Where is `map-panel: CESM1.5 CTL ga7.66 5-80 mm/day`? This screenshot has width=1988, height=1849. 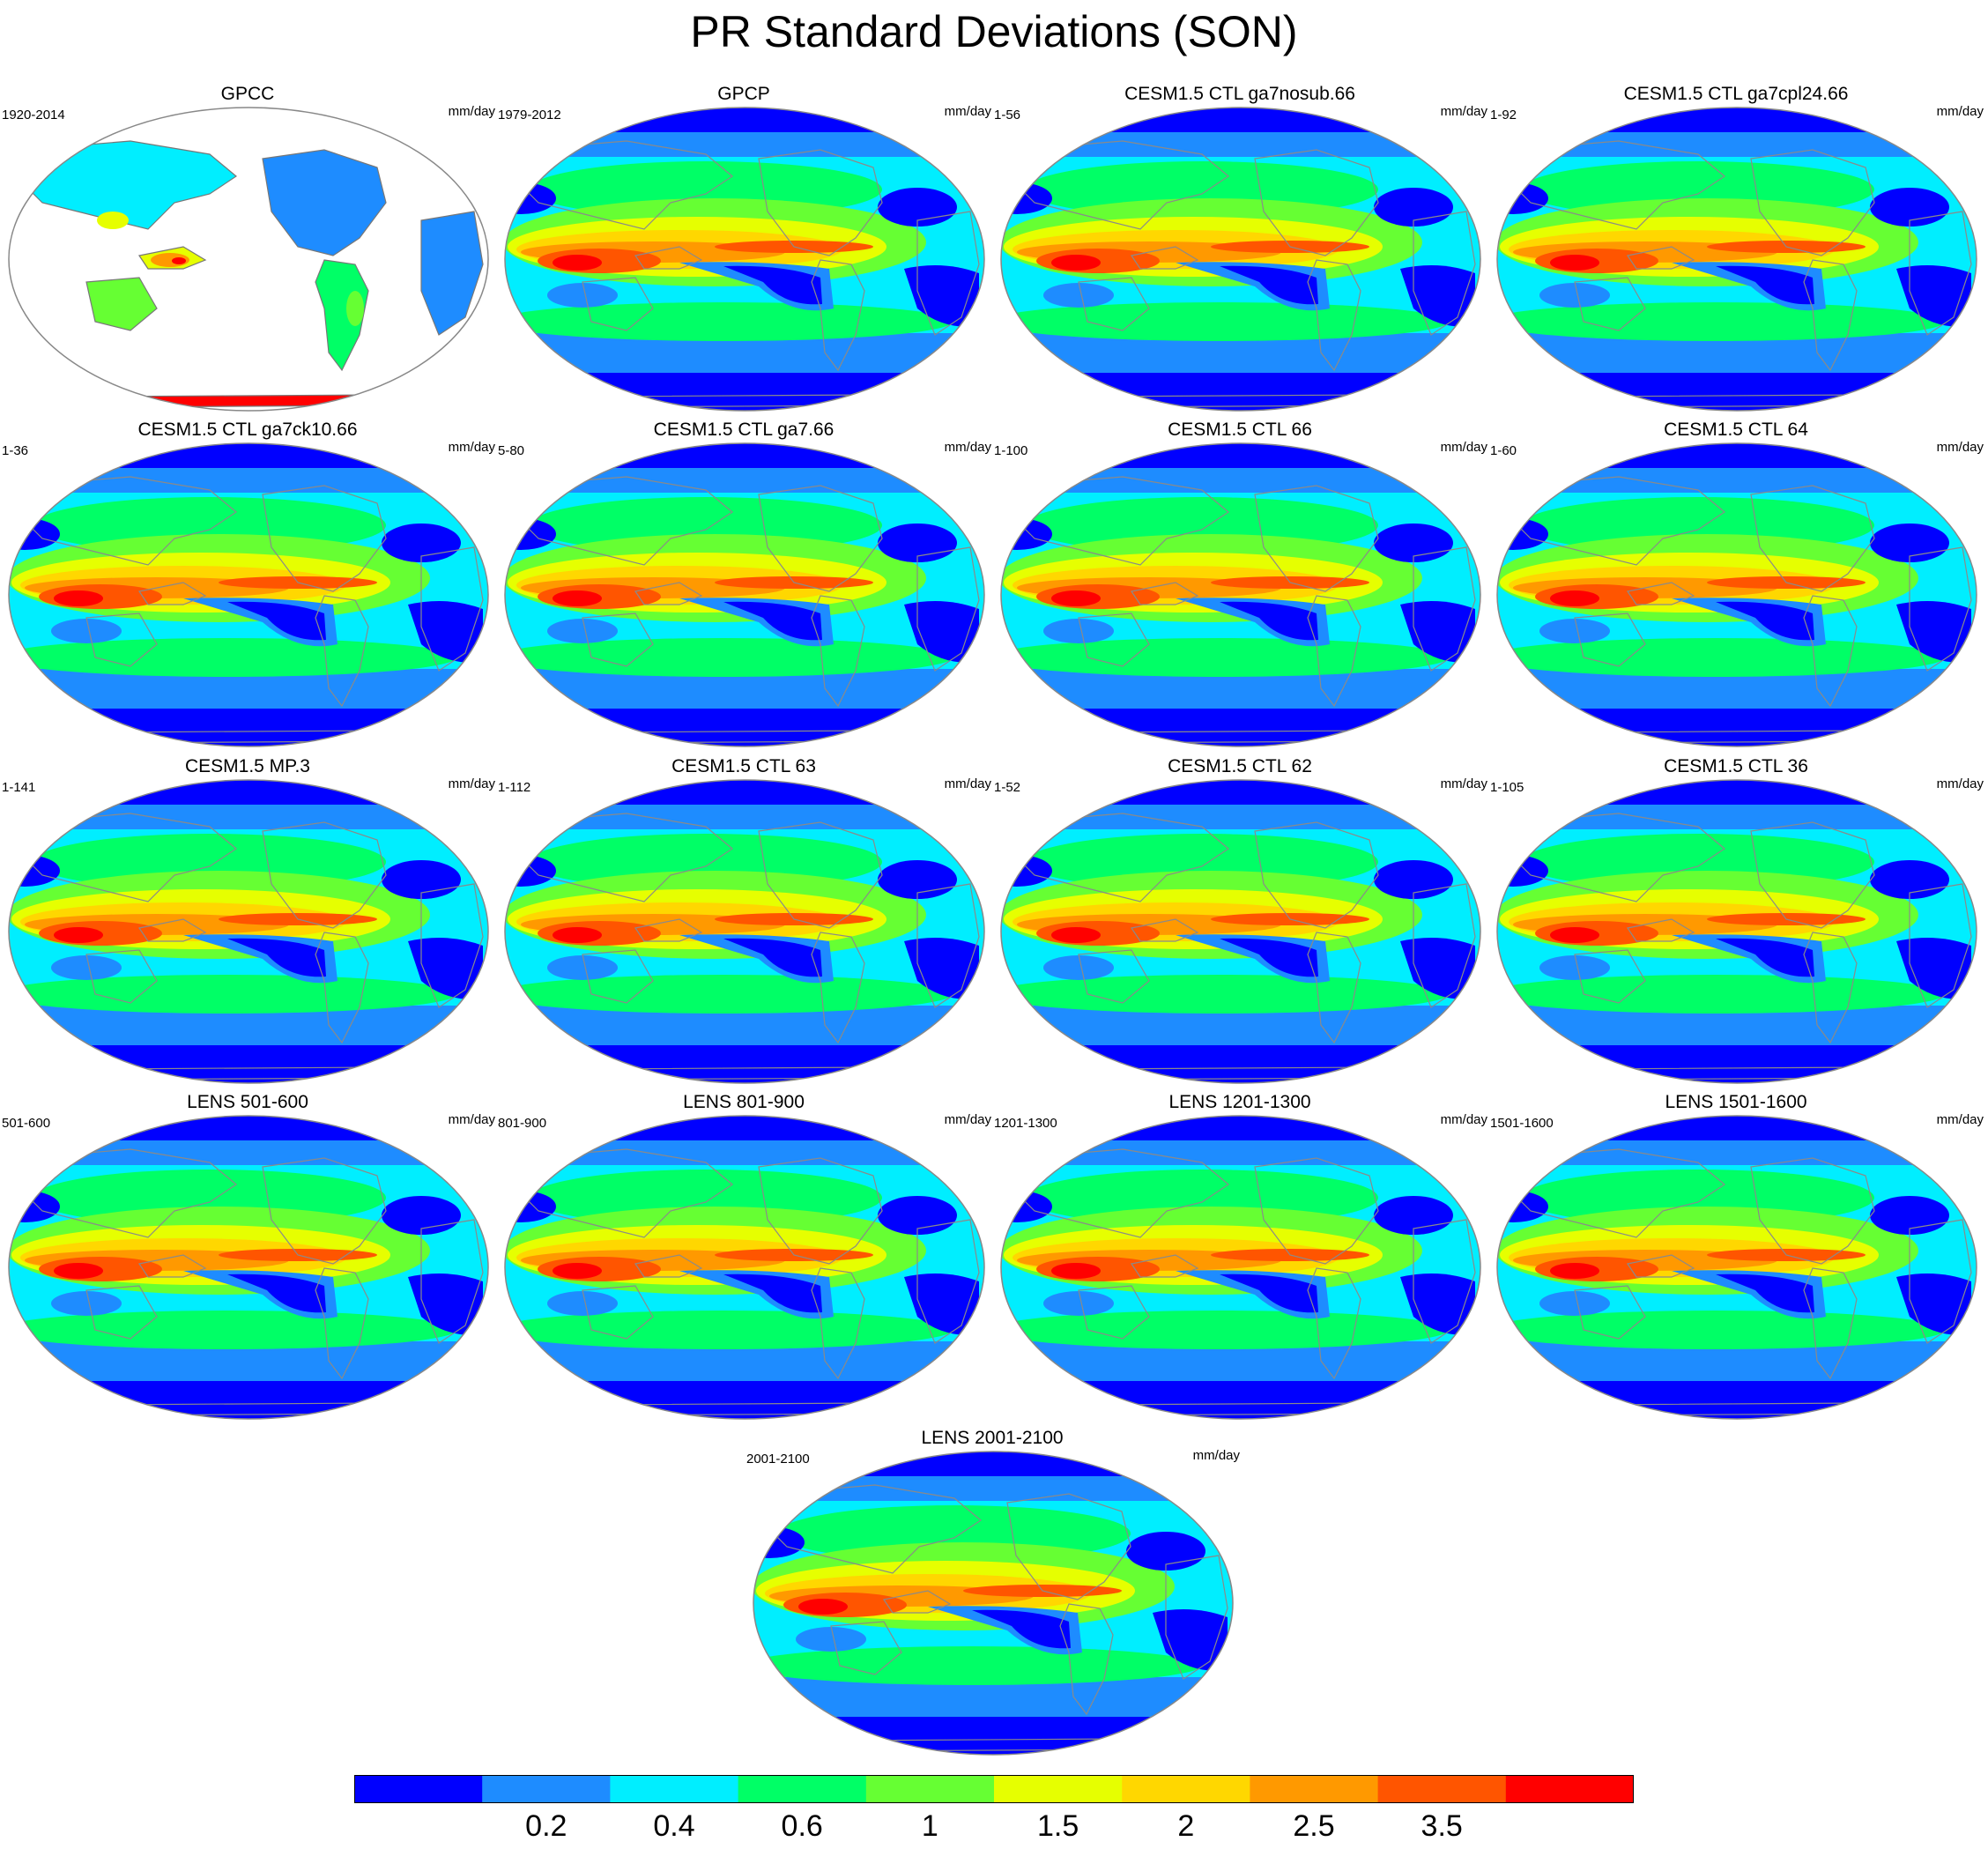 map-panel: CESM1.5 CTL ga7.66 5-80 mm/day is located at coordinates (744, 586).